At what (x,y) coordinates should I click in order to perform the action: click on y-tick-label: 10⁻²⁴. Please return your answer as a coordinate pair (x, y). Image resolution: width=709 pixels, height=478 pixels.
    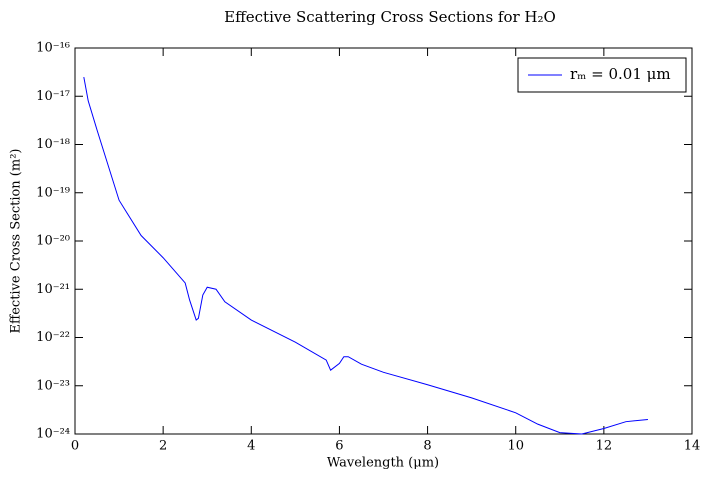
    Looking at the image, I should click on (53, 434).